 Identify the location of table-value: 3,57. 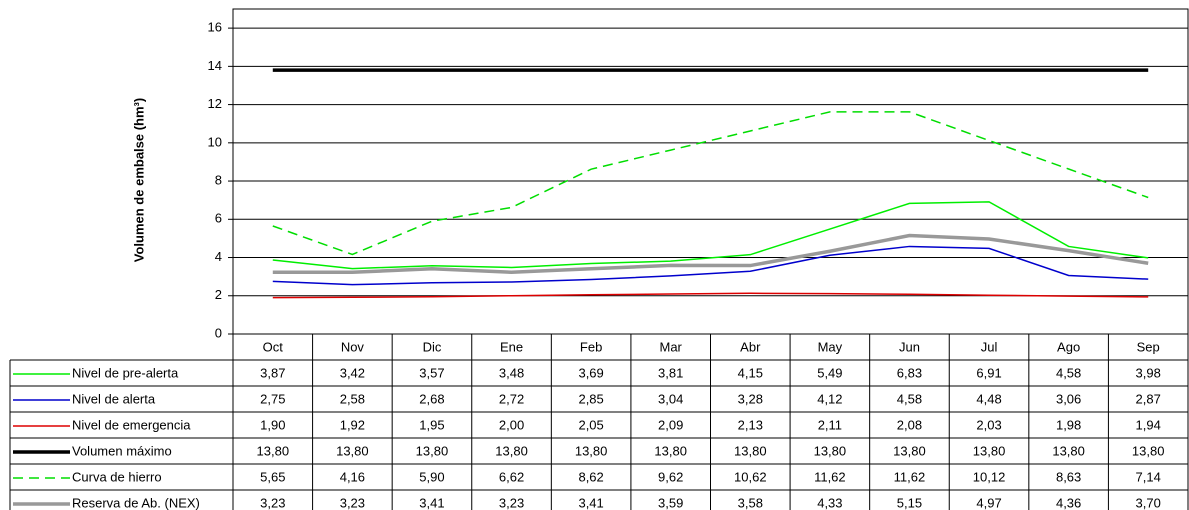
(431, 372).